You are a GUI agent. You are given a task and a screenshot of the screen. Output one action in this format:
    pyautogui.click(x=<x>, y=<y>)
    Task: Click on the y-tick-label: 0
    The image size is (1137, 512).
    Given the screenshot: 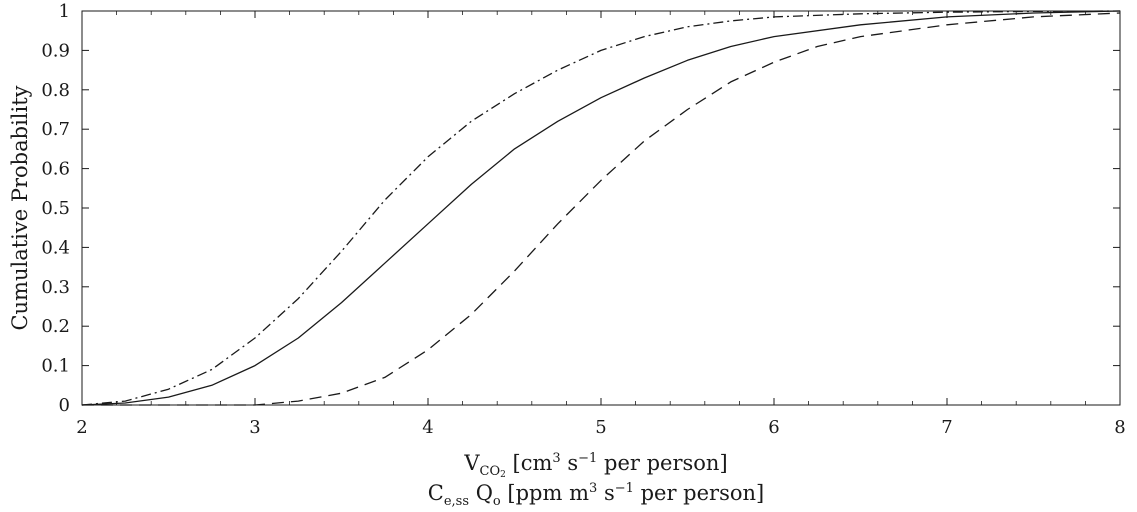 What is the action you would take?
    pyautogui.click(x=64, y=405)
    